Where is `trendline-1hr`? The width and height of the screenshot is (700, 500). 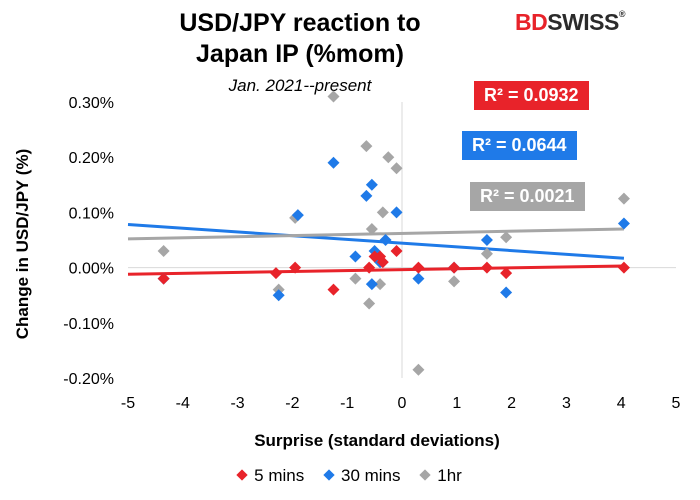
trendline-1hr is located at coordinates (375, 234).